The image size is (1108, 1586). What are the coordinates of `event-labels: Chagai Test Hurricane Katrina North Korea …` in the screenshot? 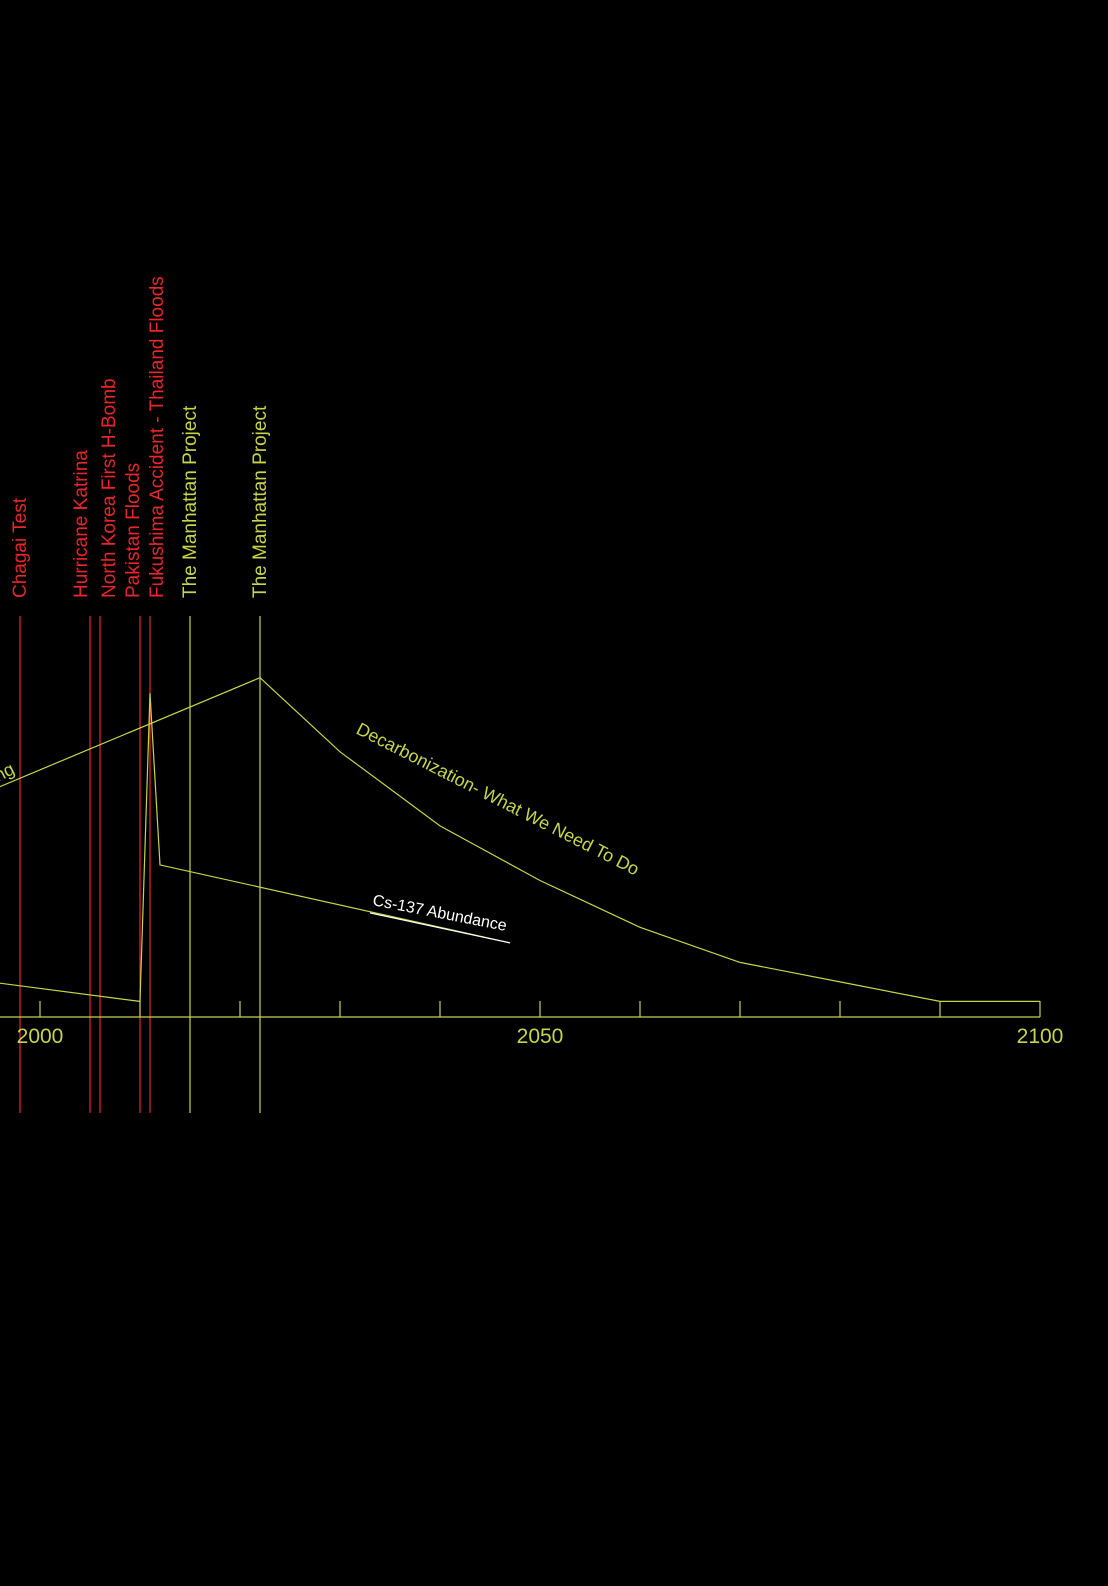 It's located at (140, 437).